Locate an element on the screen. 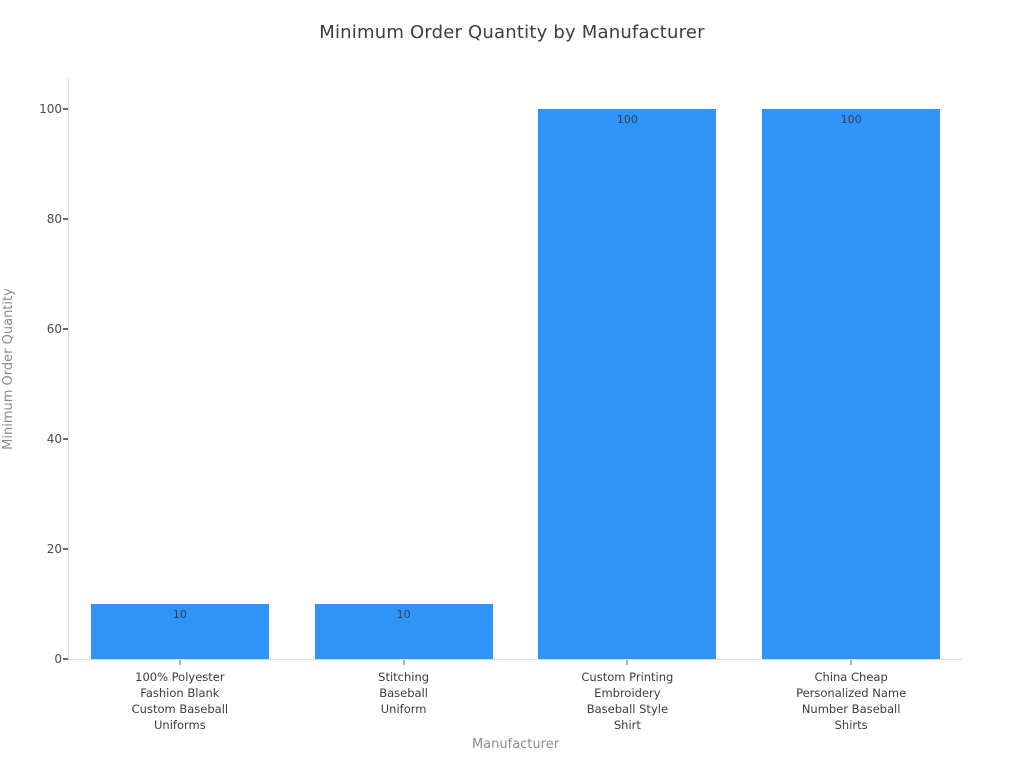 This screenshot has height=768, width=1024. x-category-label-line: Fashion Blank is located at coordinates (180, 693).